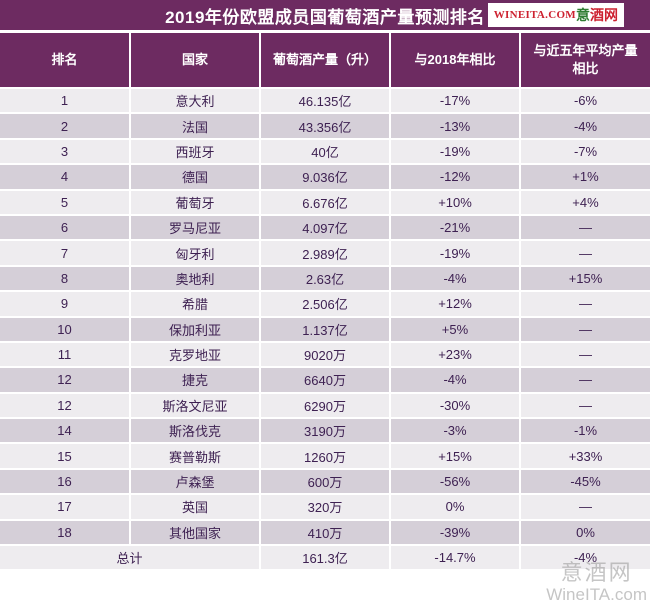  What do you see at coordinates (325, 405) in the screenshot?
I see `table-row: 12 斯洛文尼亚 6290万 -30% —` at bounding box center [325, 405].